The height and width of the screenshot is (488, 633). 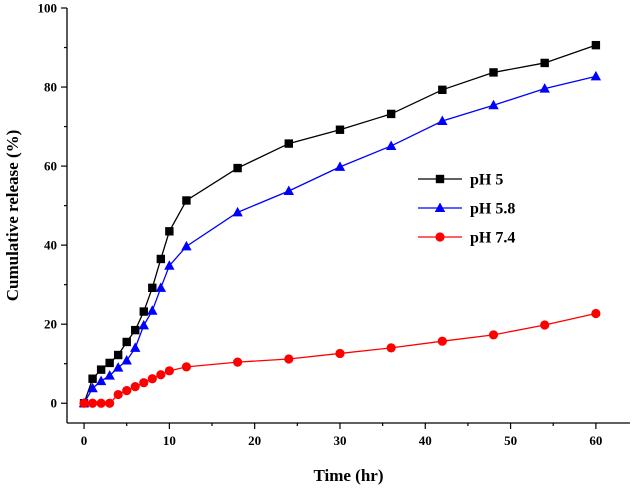 What do you see at coordinates (50, 166) in the screenshot?
I see `y-tick-label: 60` at bounding box center [50, 166].